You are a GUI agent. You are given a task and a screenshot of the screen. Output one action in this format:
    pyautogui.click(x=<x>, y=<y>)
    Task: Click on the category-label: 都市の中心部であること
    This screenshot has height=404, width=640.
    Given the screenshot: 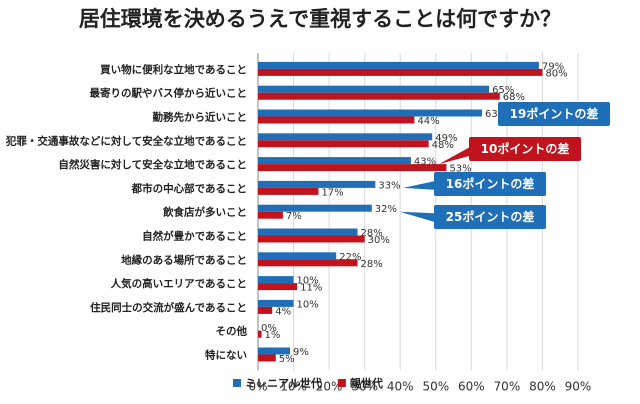 What is the action you would take?
    pyautogui.click(x=189, y=188)
    